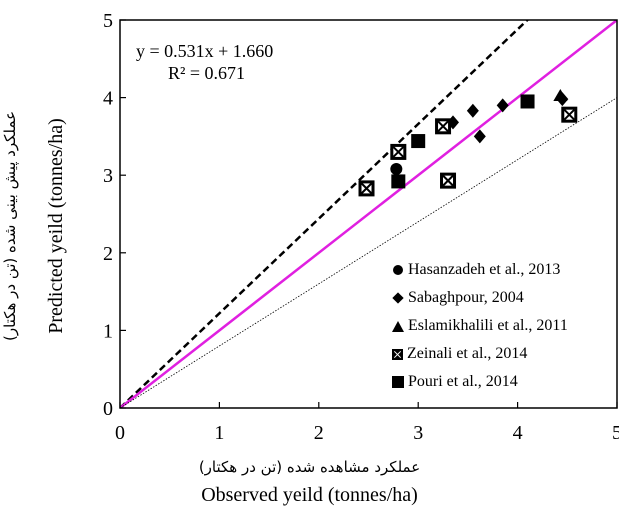 The width and height of the screenshot is (619, 520). I want to click on triangle-marker-icon, so click(398, 326).